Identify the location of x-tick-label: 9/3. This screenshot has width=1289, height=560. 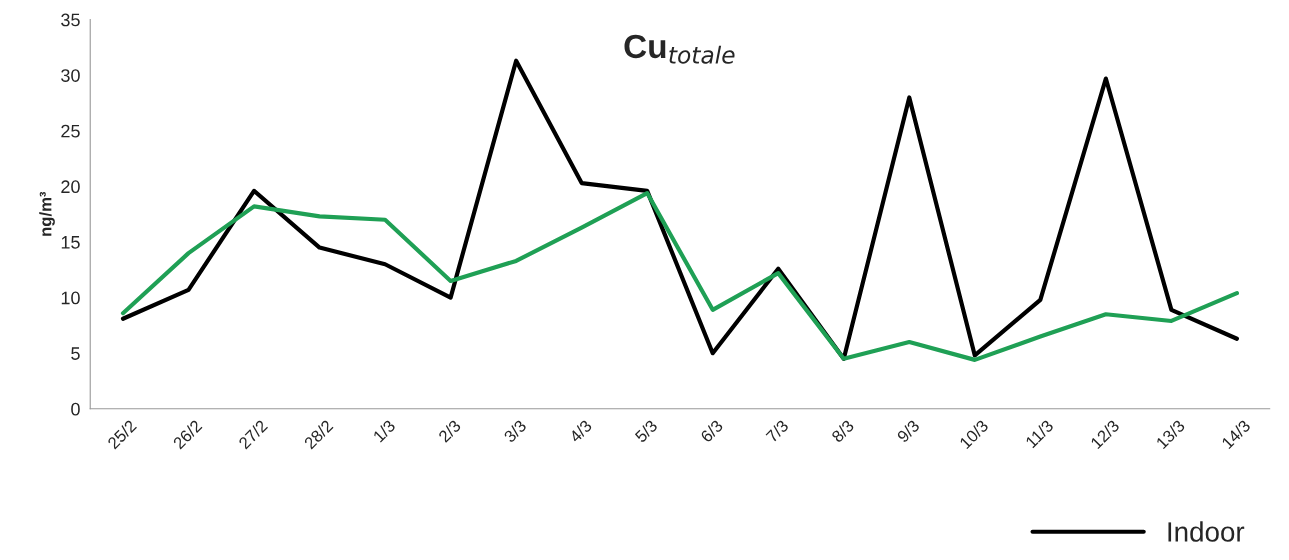
(908, 431).